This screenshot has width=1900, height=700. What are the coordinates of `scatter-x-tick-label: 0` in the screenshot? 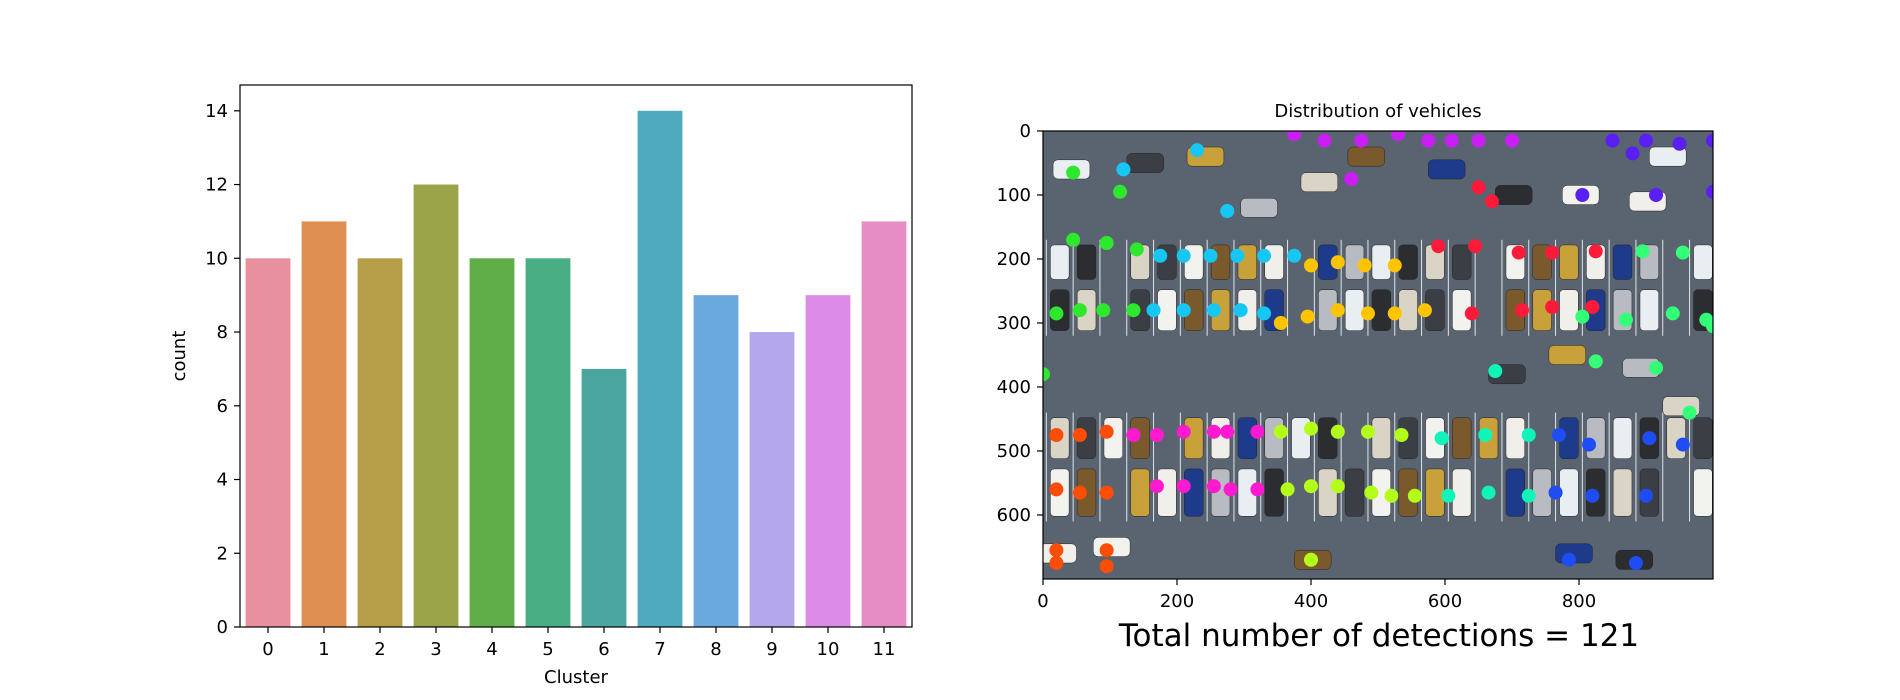 It's located at (1042, 601).